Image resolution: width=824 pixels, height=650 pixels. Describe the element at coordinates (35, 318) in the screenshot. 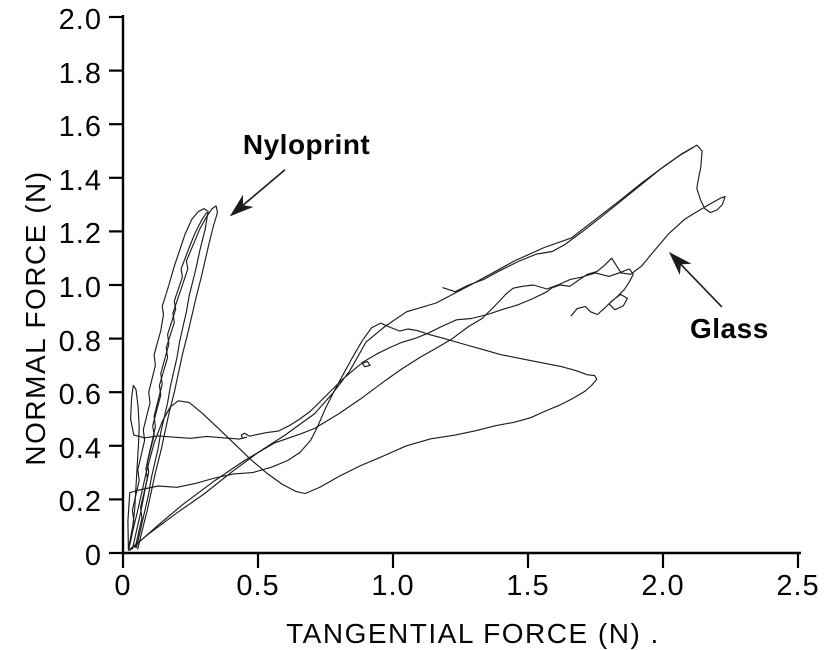

I see `y-axis-title: NORMAL FORCE (N)` at that location.